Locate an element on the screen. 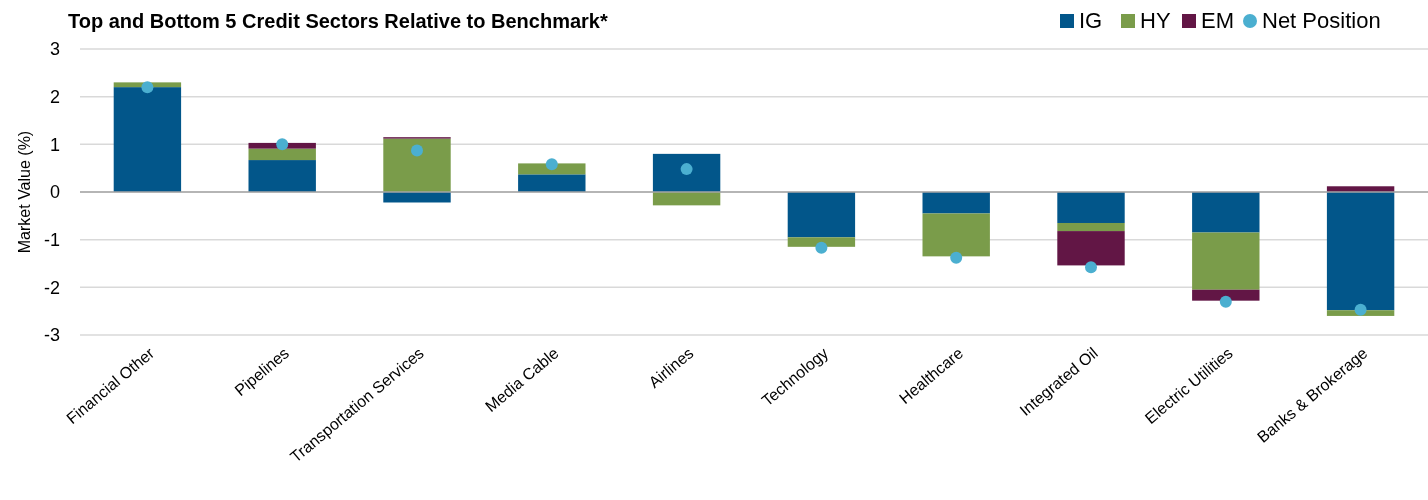 This screenshot has height=500, width=1428. legend-label: IG is located at coordinates (1091, 20).